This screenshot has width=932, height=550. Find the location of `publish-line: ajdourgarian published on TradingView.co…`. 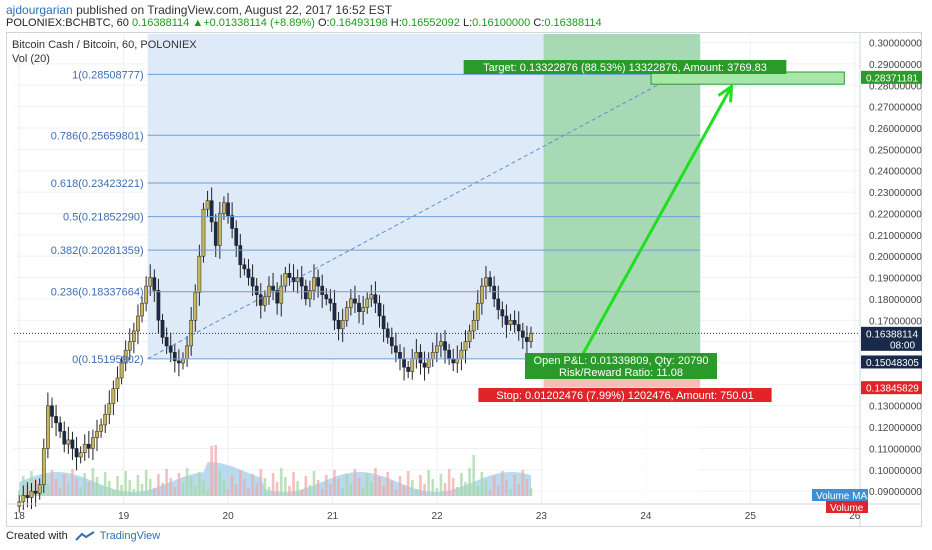

publish-line: ajdourgarian published on TradingView.co… is located at coordinates (199, 10).